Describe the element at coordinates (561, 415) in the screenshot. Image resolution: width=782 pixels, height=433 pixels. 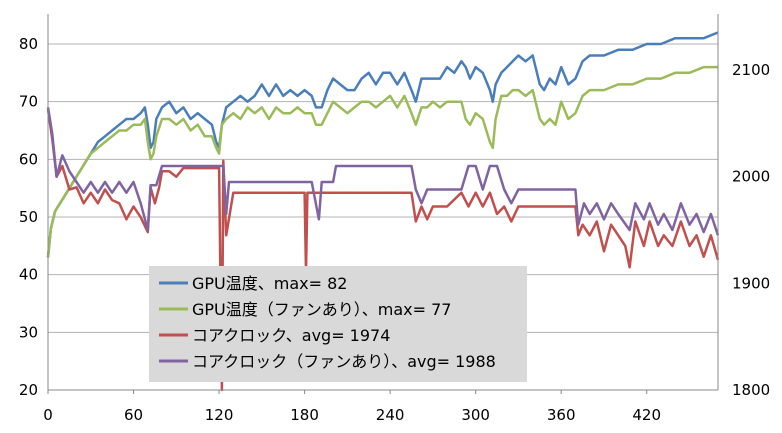
I see `x-tick-label: 360` at that location.